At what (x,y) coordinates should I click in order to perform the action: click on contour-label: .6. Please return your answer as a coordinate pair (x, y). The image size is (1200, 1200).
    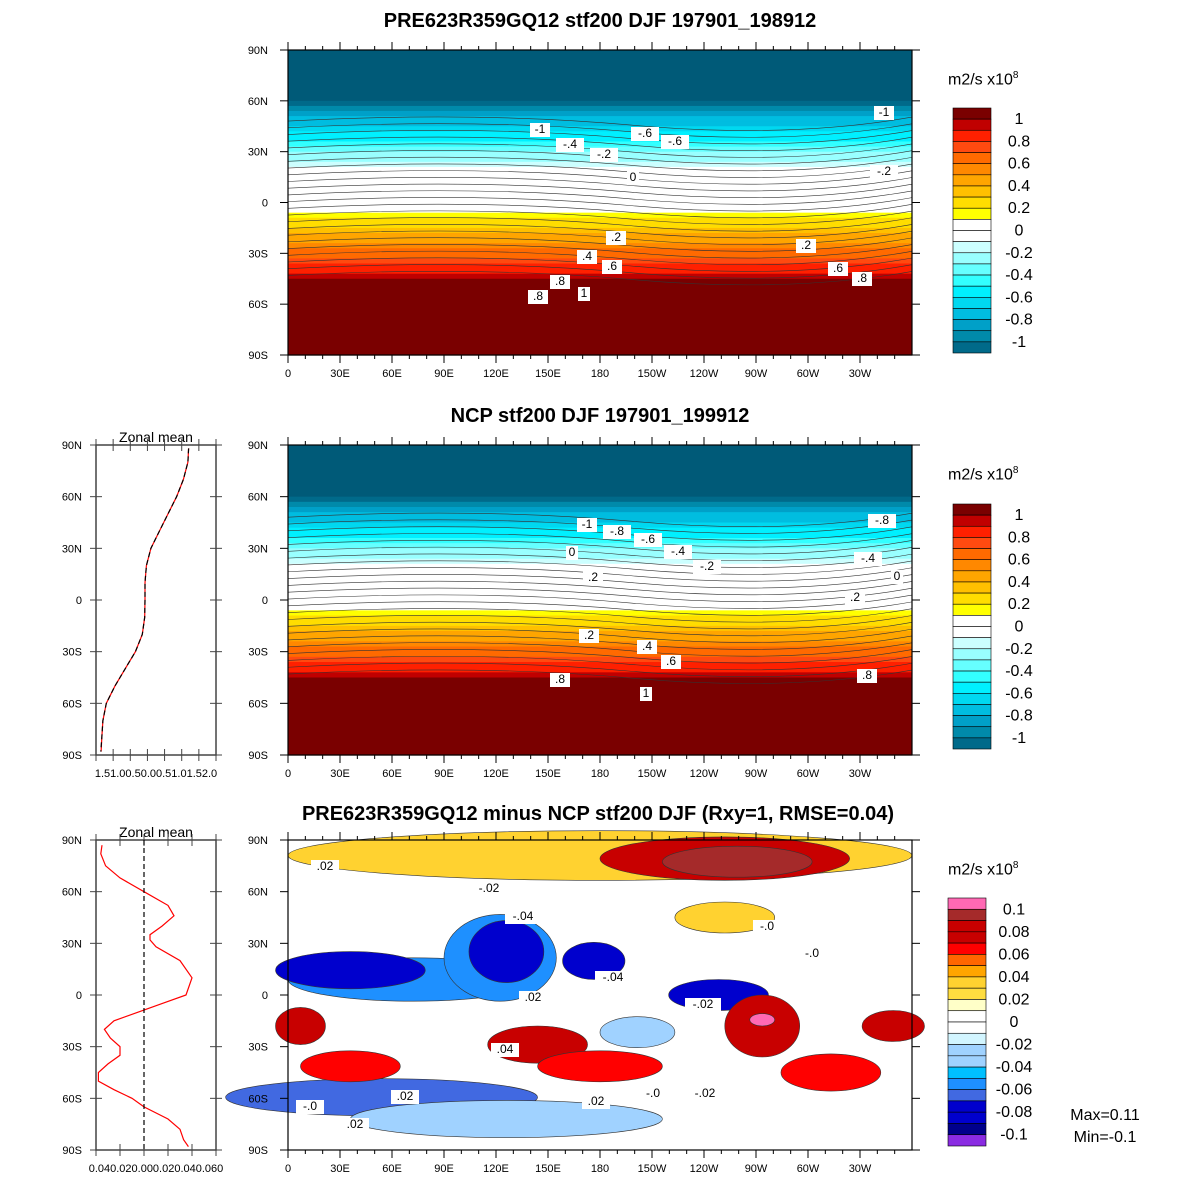
    Looking at the image, I should click on (612, 266).